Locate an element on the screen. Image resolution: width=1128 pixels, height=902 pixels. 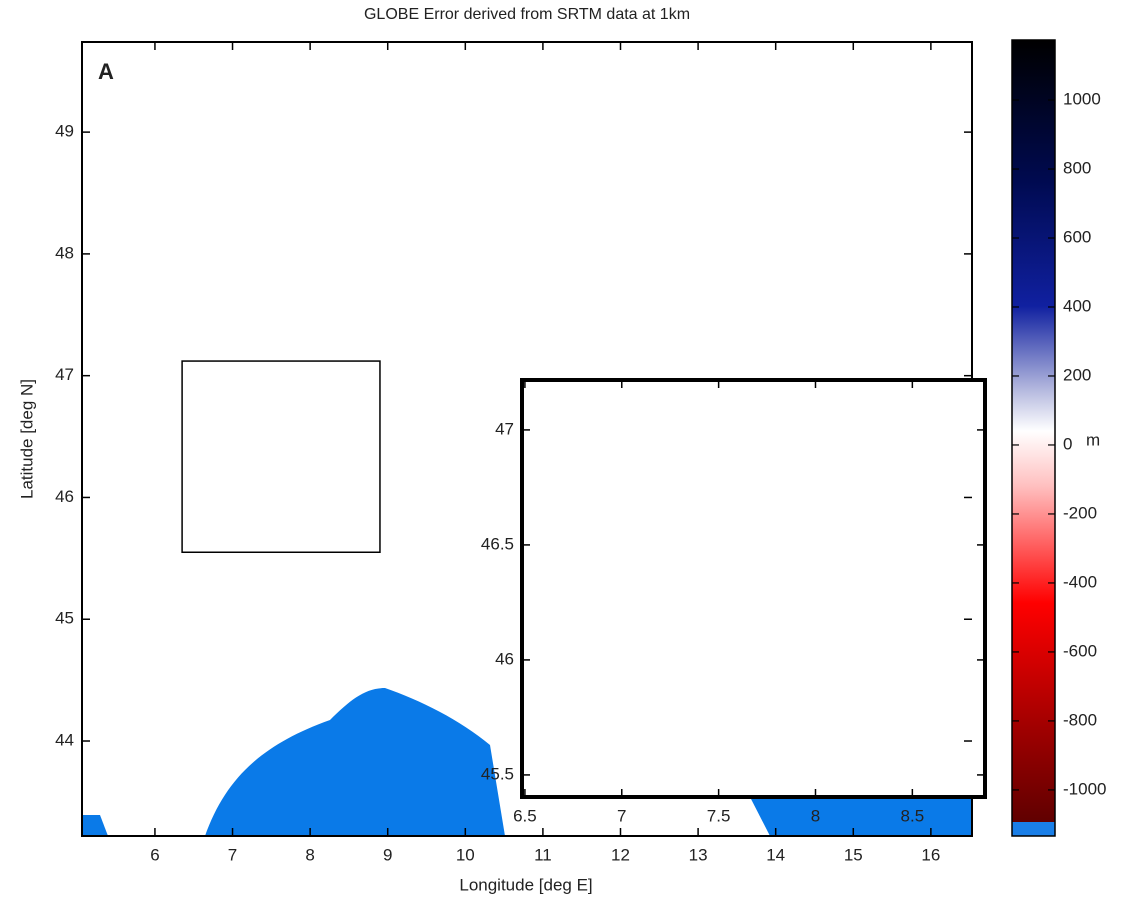
x-tick-label: 6 is located at coordinates (154, 854).